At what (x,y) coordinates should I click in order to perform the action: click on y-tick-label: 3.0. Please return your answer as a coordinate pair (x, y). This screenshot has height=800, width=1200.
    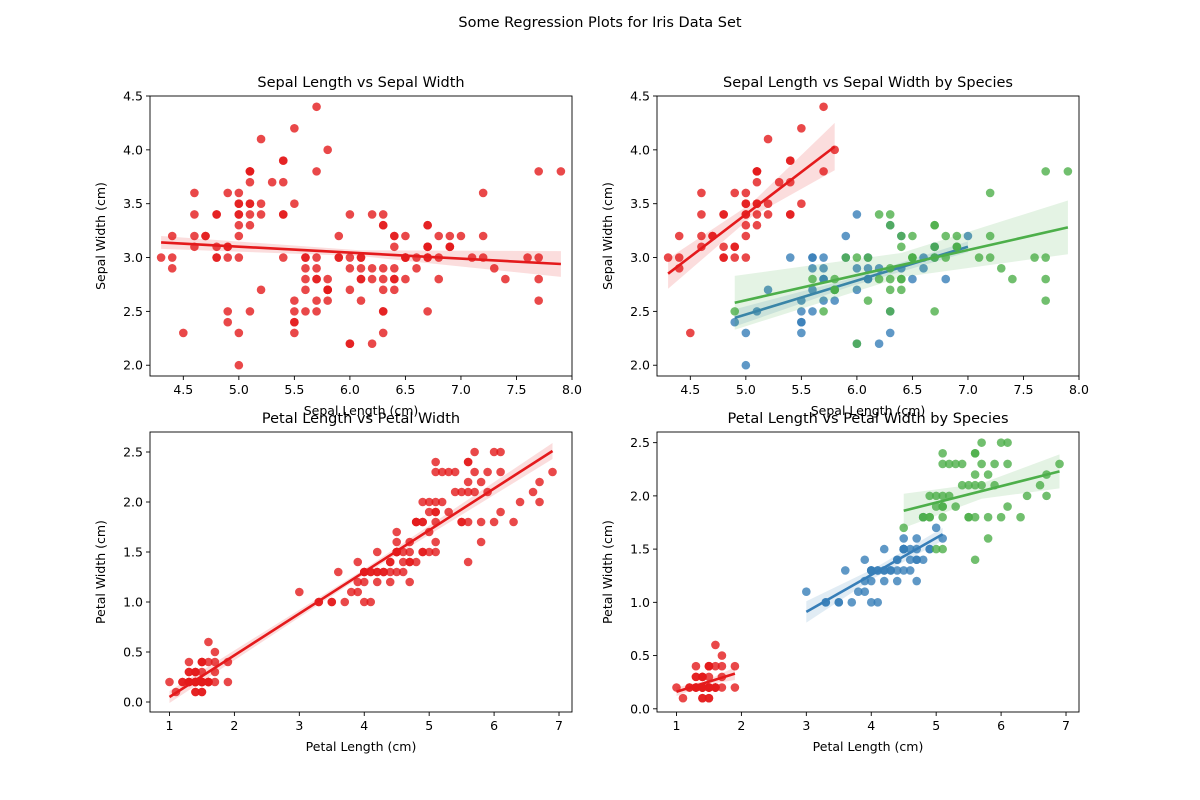
    Looking at the image, I should click on (640, 257).